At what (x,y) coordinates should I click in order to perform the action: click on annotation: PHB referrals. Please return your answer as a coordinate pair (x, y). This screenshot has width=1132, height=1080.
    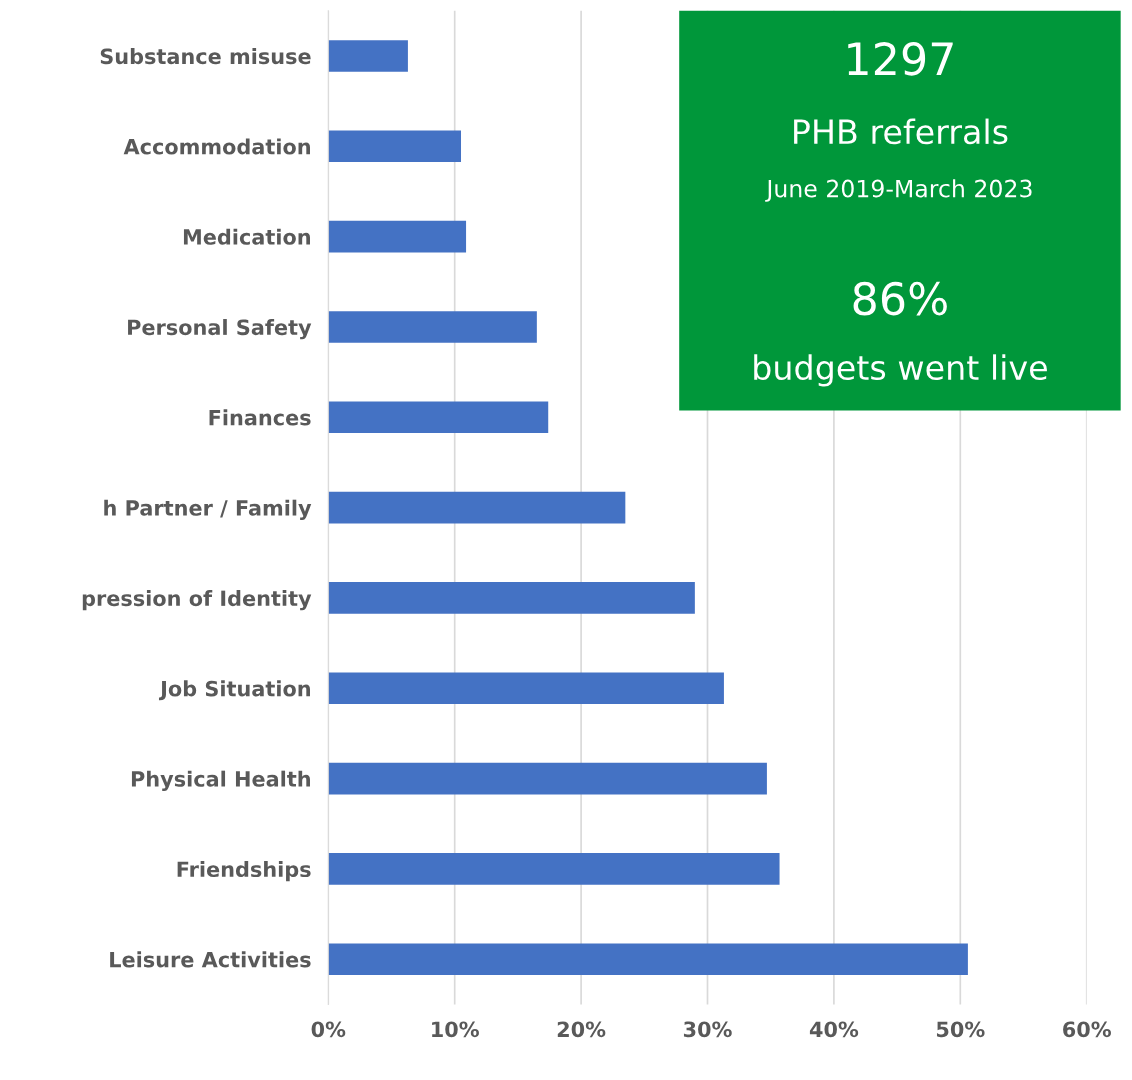
    Looking at the image, I should click on (901, 131).